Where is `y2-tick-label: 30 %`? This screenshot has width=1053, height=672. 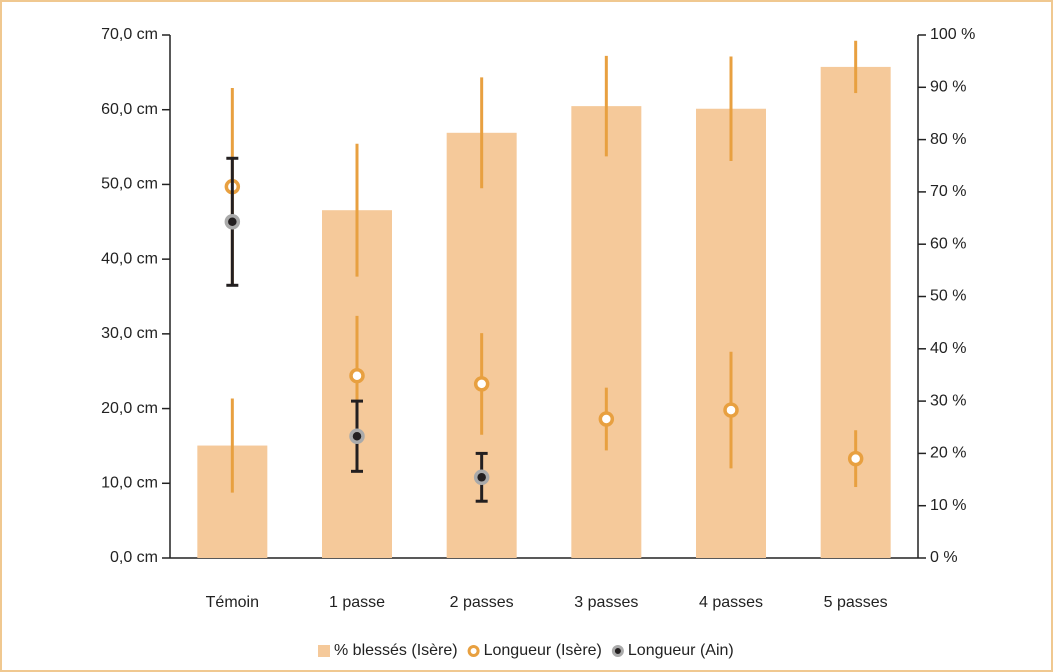 y2-tick-label: 30 % is located at coordinates (948, 400).